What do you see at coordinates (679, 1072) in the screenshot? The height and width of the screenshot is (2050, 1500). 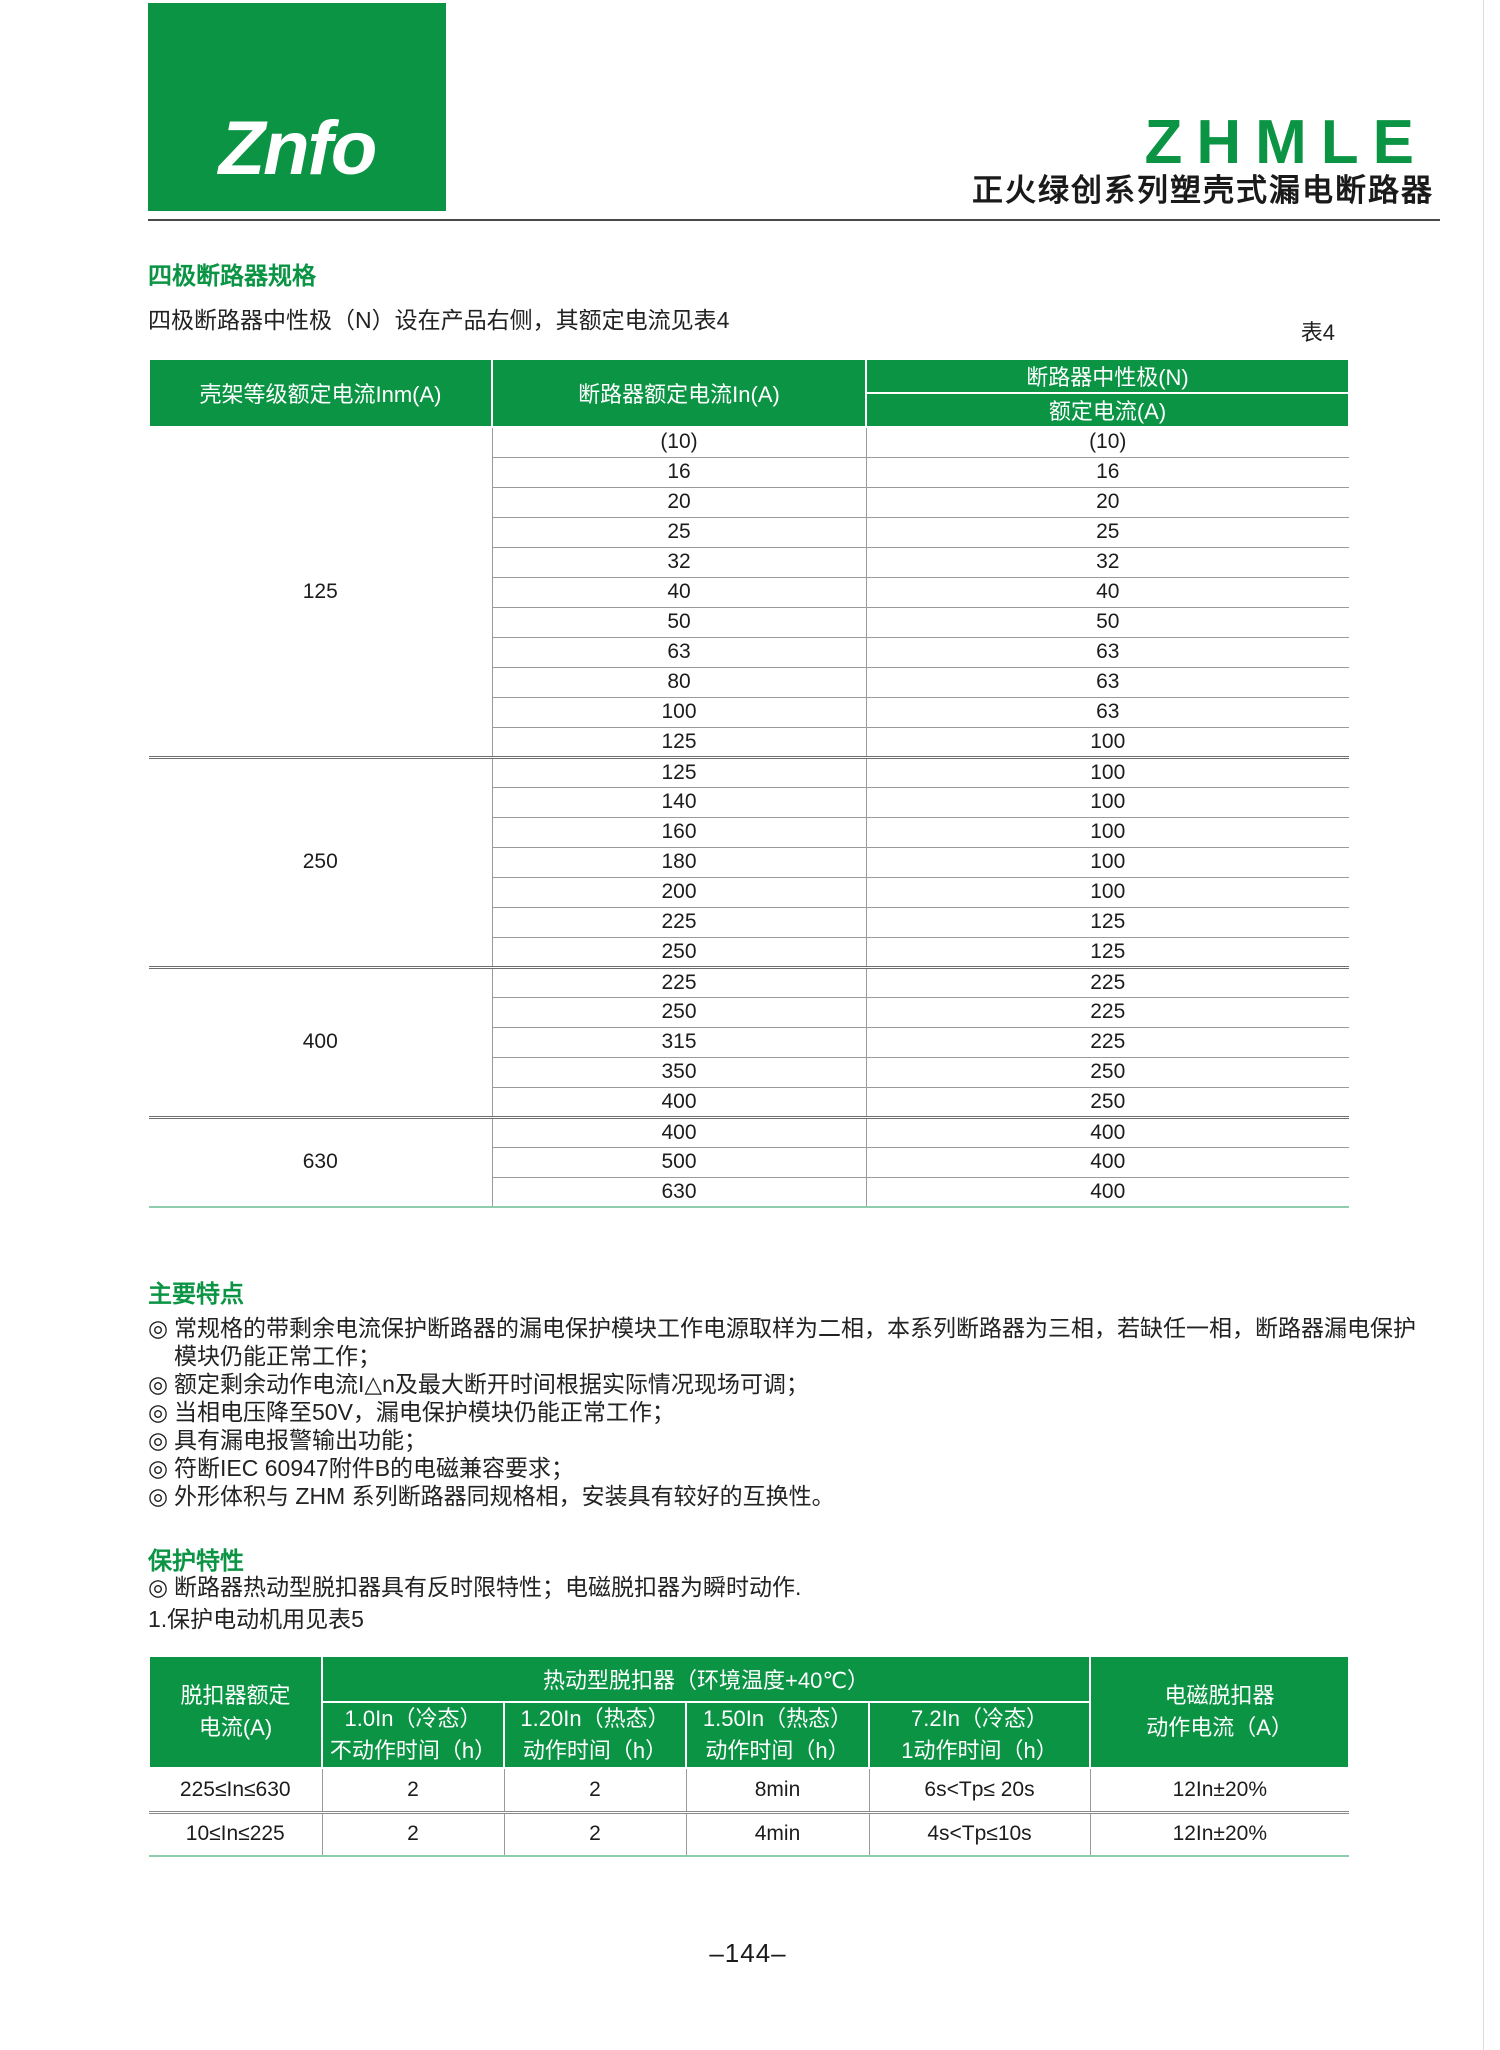 I see `breaker-current-cell: 350` at bounding box center [679, 1072].